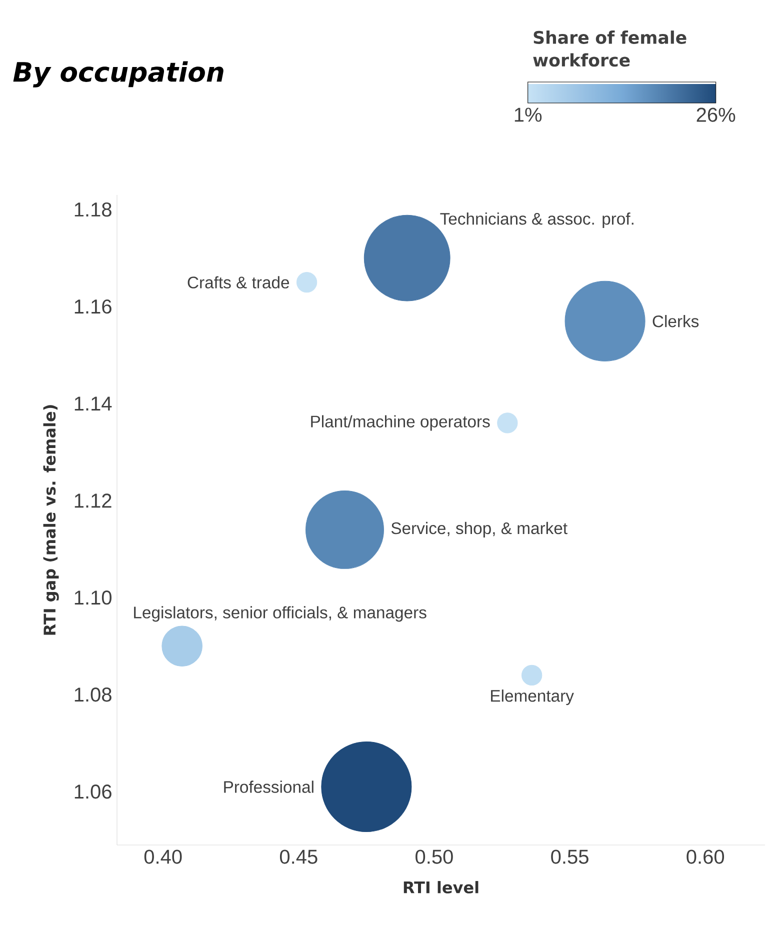 Image resolution: width=769 pixels, height=937 pixels. I want to click on chart-title: By occupation, so click(118, 74).